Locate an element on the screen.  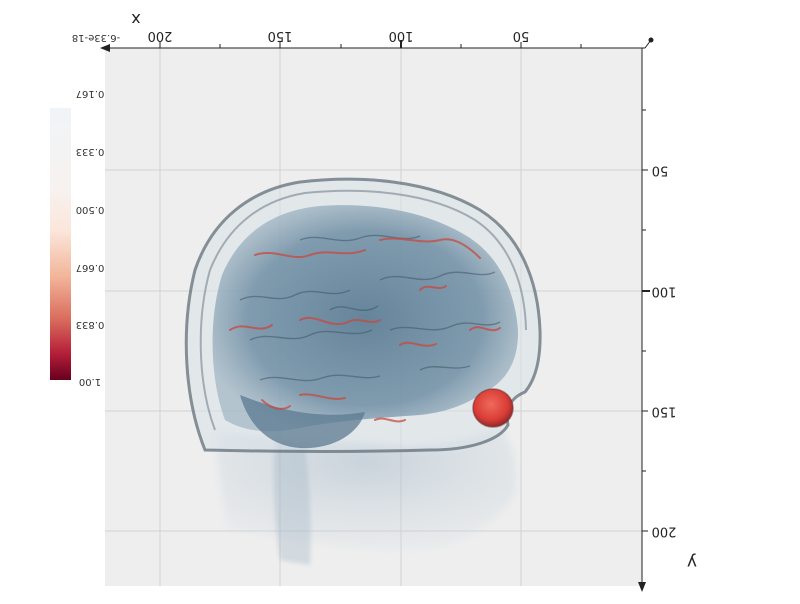
x-axis: 50 100 150 200 x is located at coordinates (377, 31).